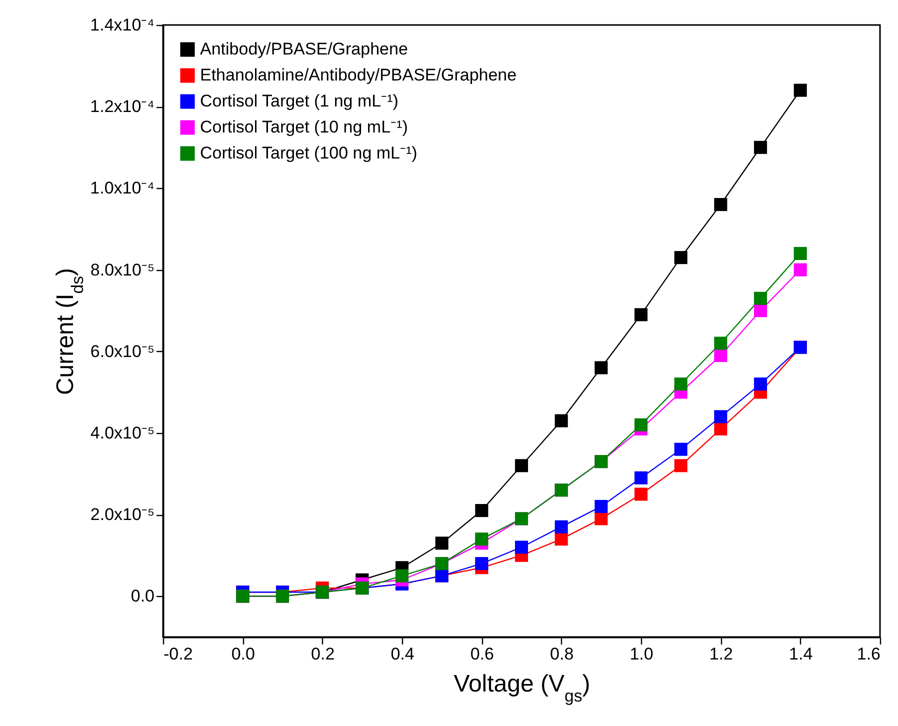 This screenshot has width=898, height=726. What do you see at coordinates (122, 270) in the screenshot?
I see `y-tick-label: 8.0x10⁻⁵` at bounding box center [122, 270].